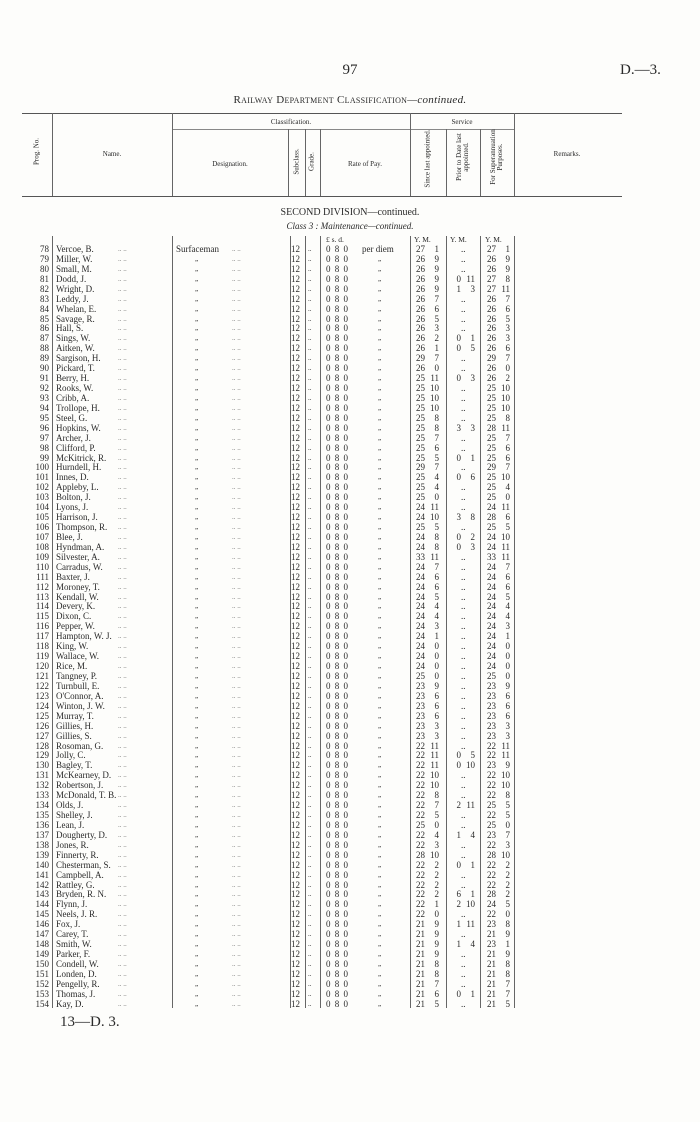  Describe the element at coordinates (437, 268) in the screenshot. I see `since-last-appointed-months: 9` at that location.